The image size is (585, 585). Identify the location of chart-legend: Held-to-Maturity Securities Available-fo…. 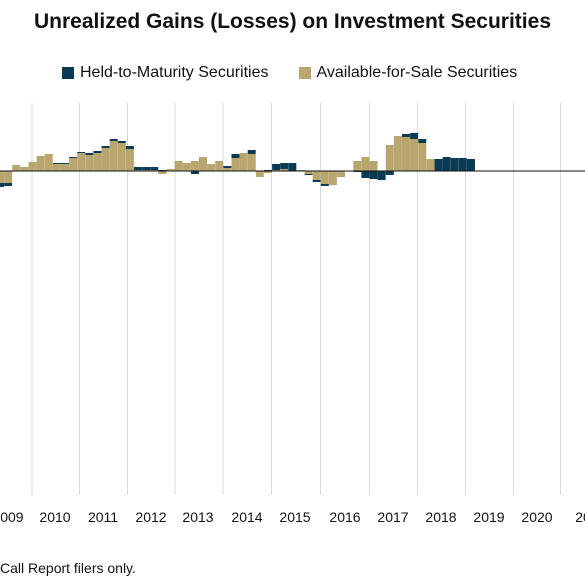
(304, 73).